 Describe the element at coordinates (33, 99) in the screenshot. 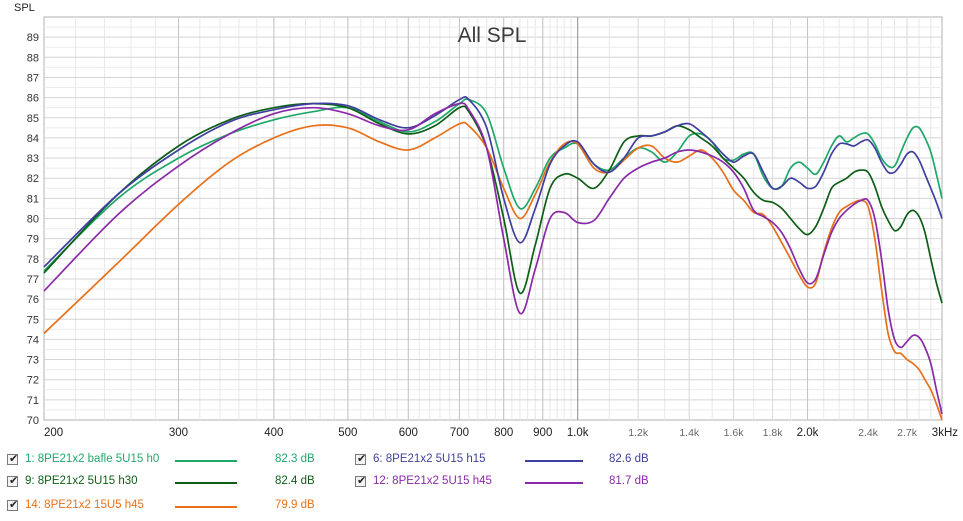

I see `y-tick-label: 86` at that location.